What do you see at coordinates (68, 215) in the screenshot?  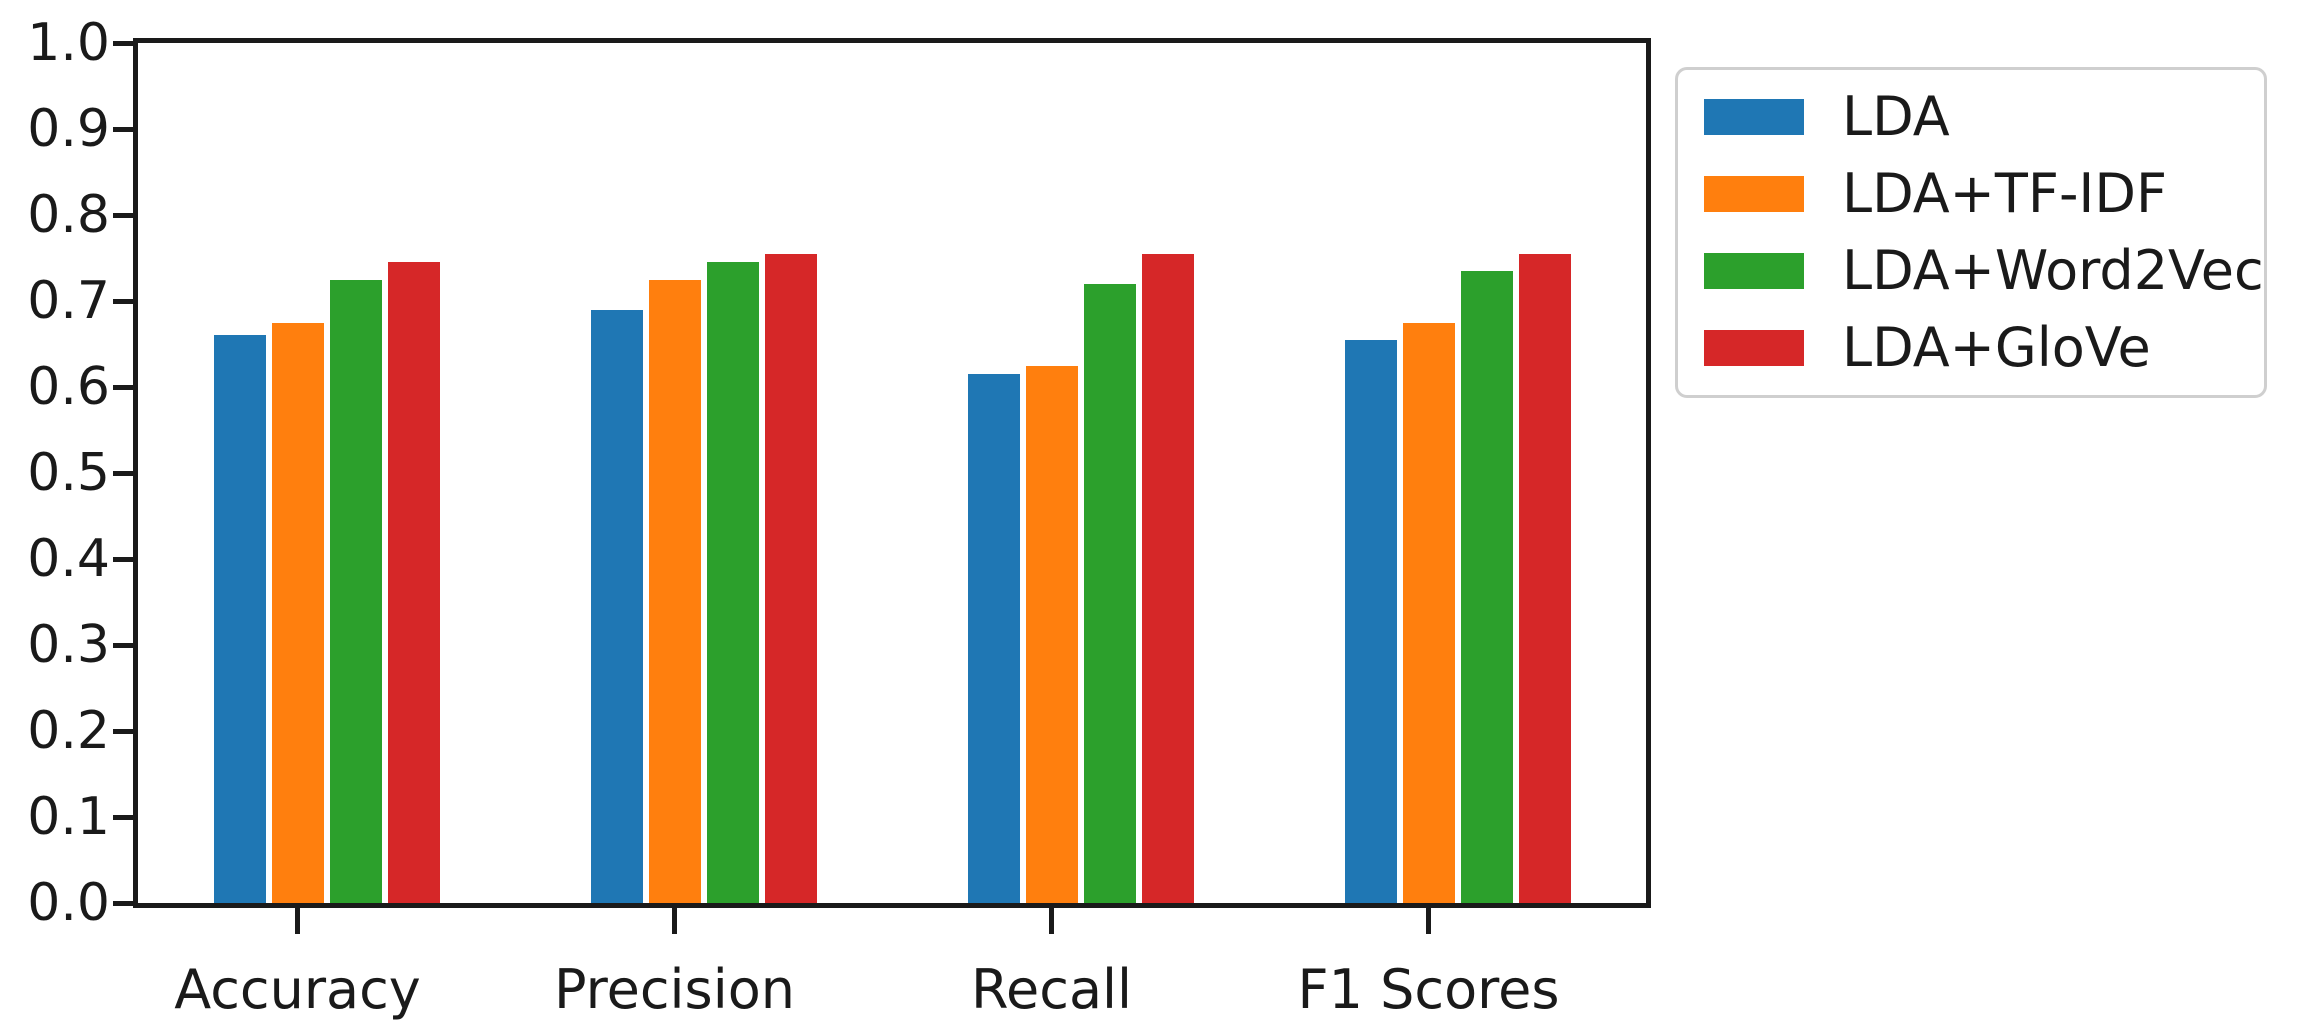 I see `y-tick-label: 0.8` at bounding box center [68, 215].